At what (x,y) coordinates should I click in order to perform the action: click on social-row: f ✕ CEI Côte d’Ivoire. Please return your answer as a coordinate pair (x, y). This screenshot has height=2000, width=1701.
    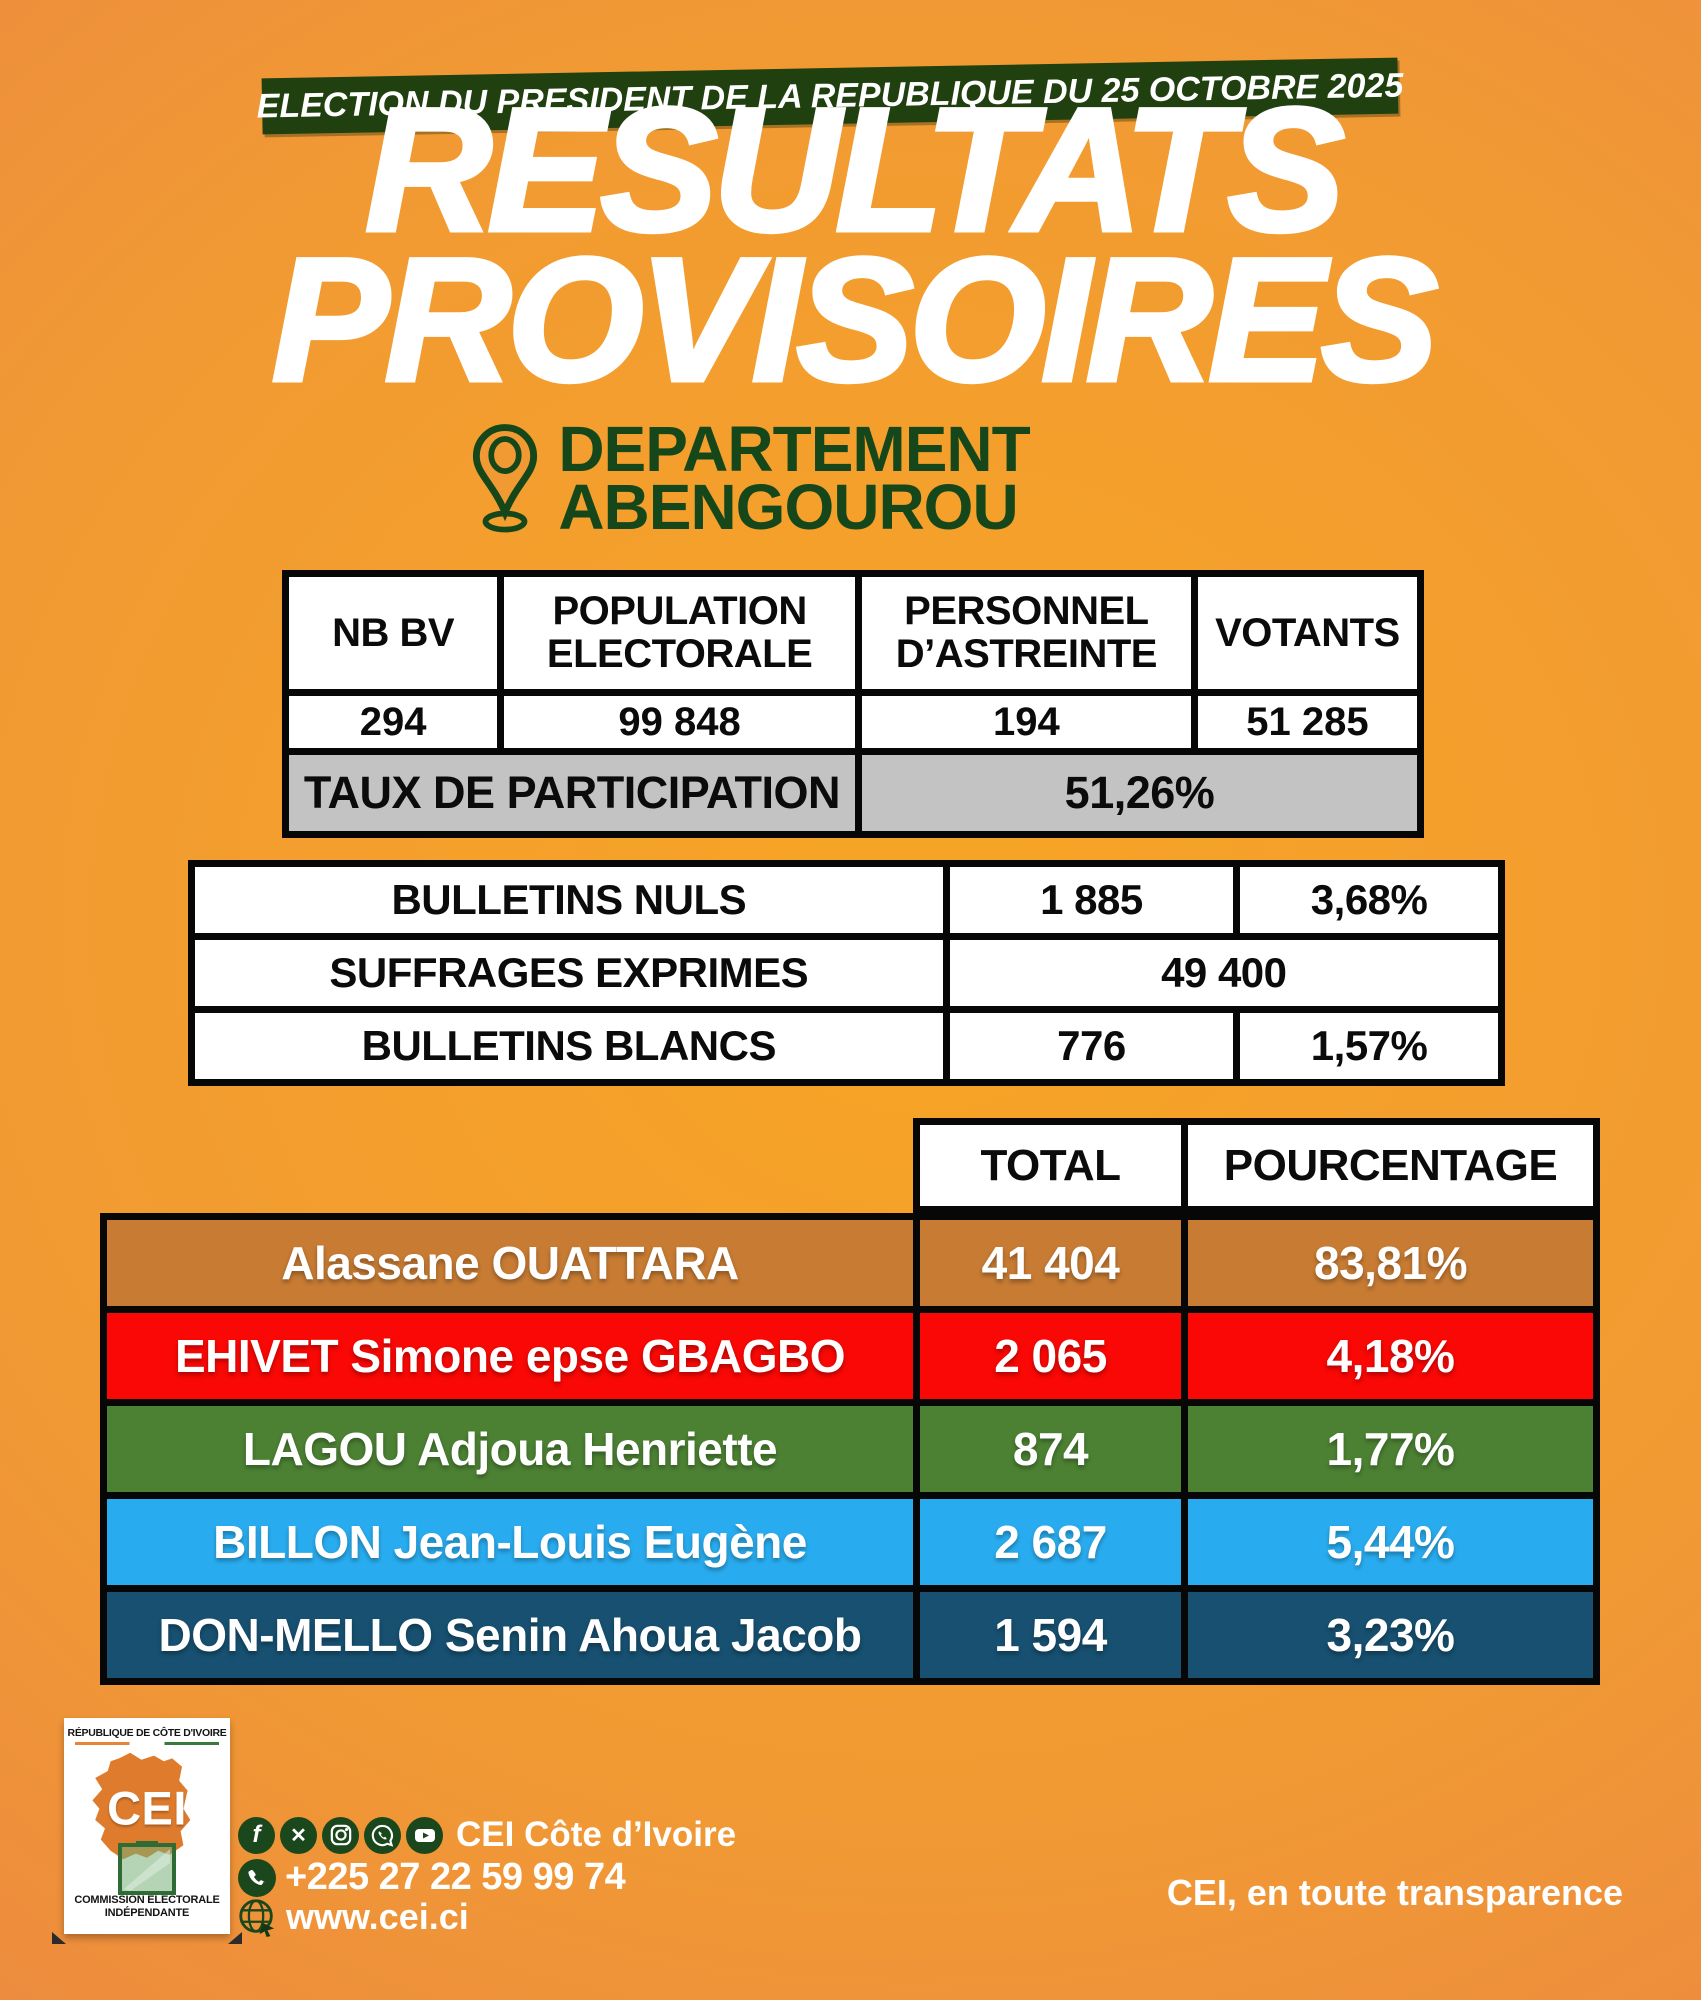
    Looking at the image, I should click on (487, 1835).